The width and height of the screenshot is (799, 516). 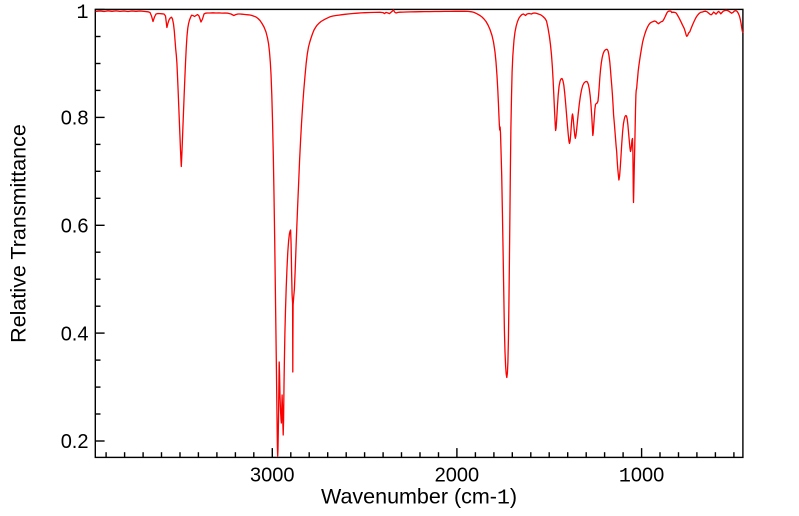 What do you see at coordinates (419, 498) in the screenshot?
I see `svg-text: Wavenumber (cm-1)` at bounding box center [419, 498].